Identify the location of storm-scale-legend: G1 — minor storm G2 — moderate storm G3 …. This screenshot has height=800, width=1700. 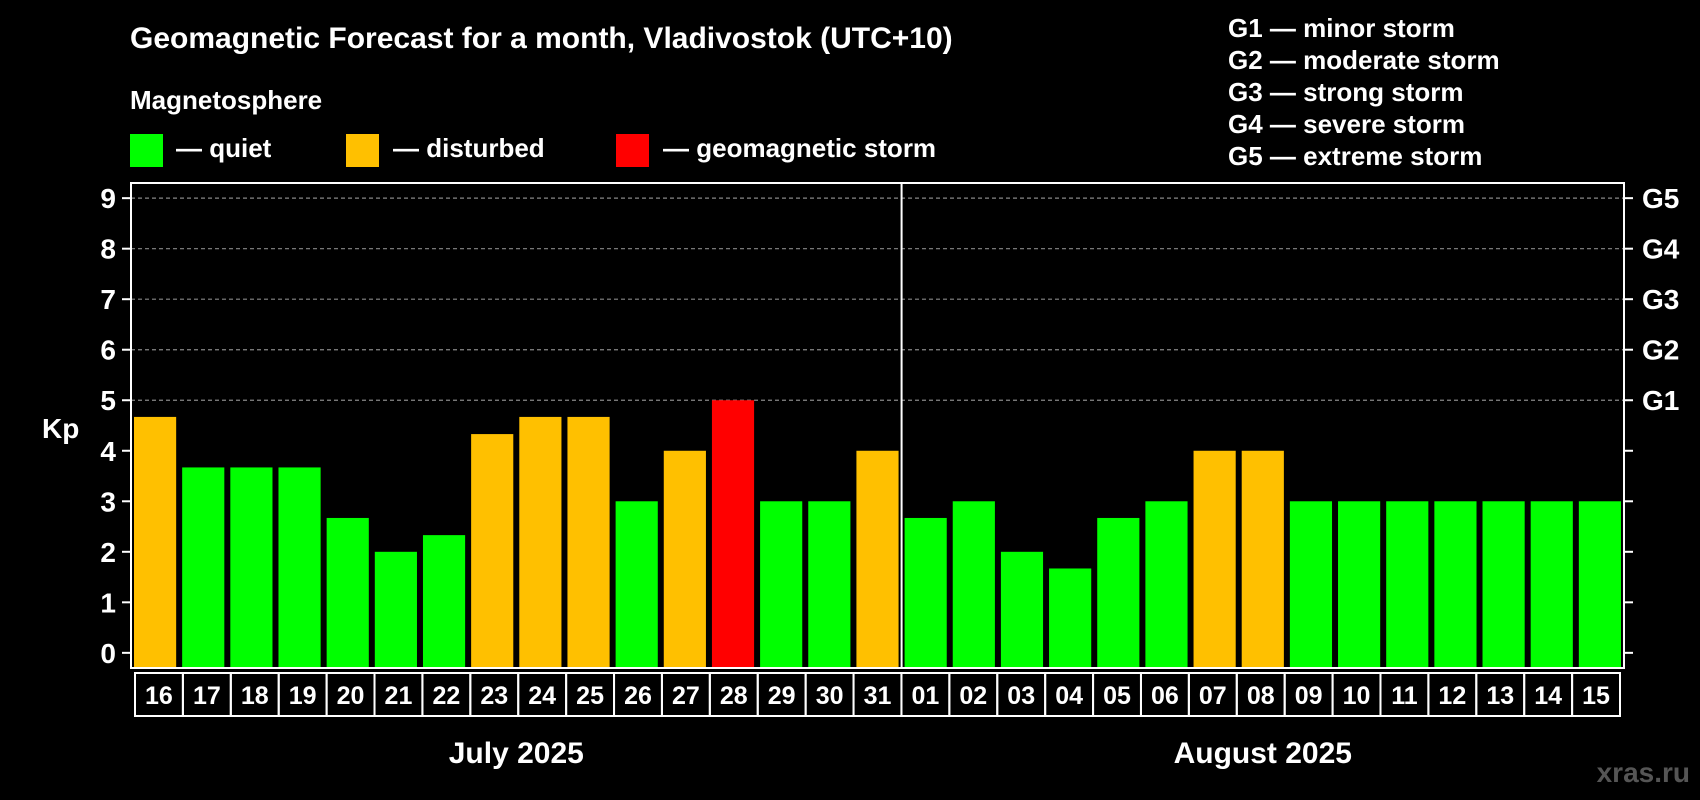
(1364, 92).